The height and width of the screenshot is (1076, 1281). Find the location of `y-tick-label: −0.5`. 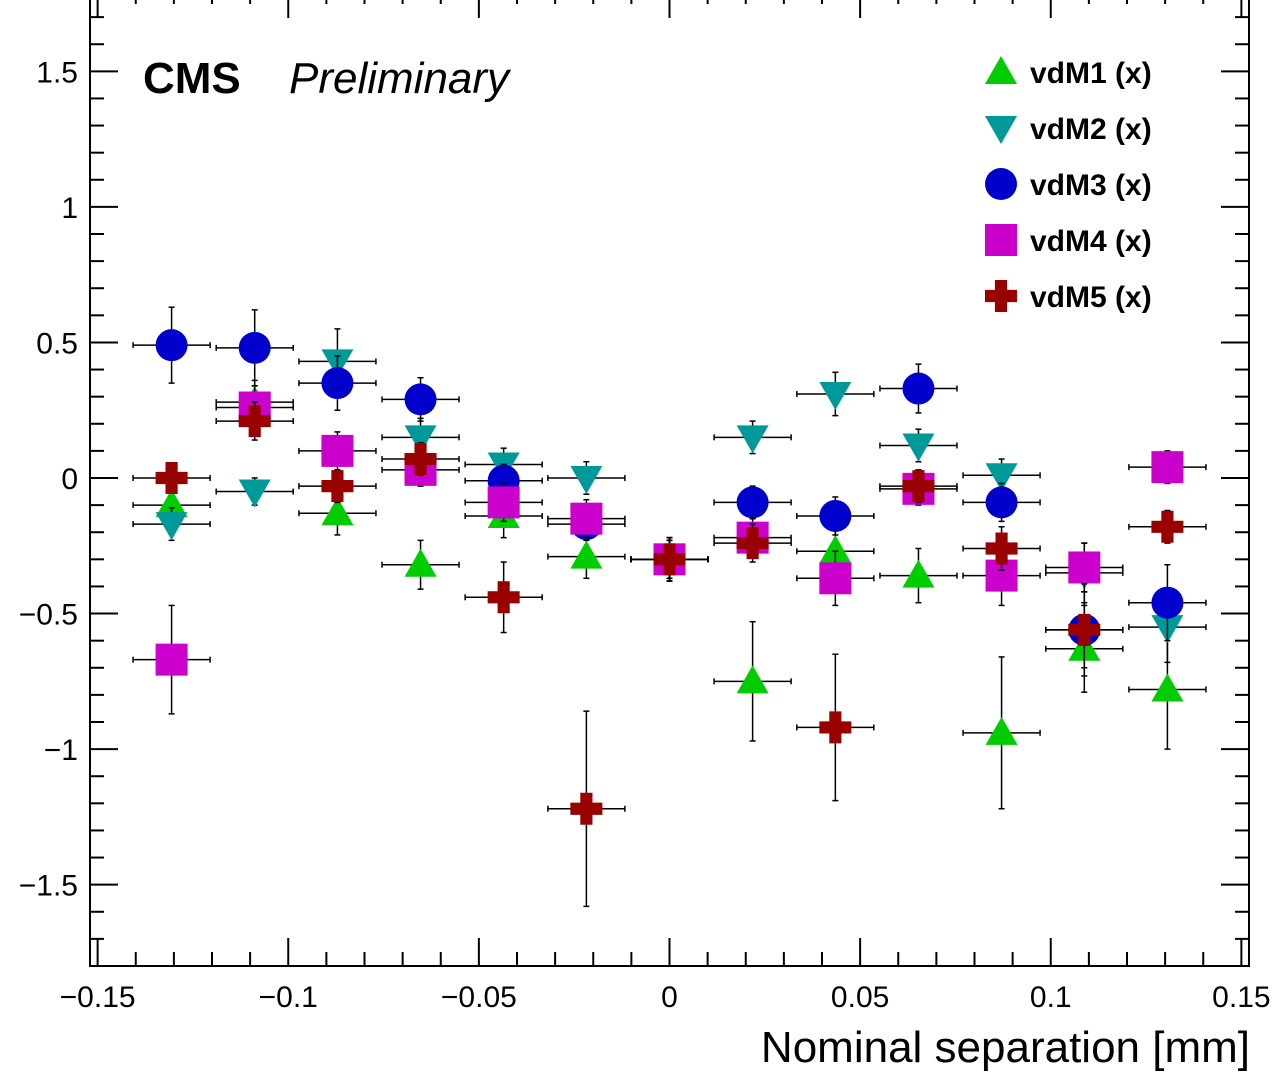

y-tick-label: −0.5 is located at coordinates (48, 615).